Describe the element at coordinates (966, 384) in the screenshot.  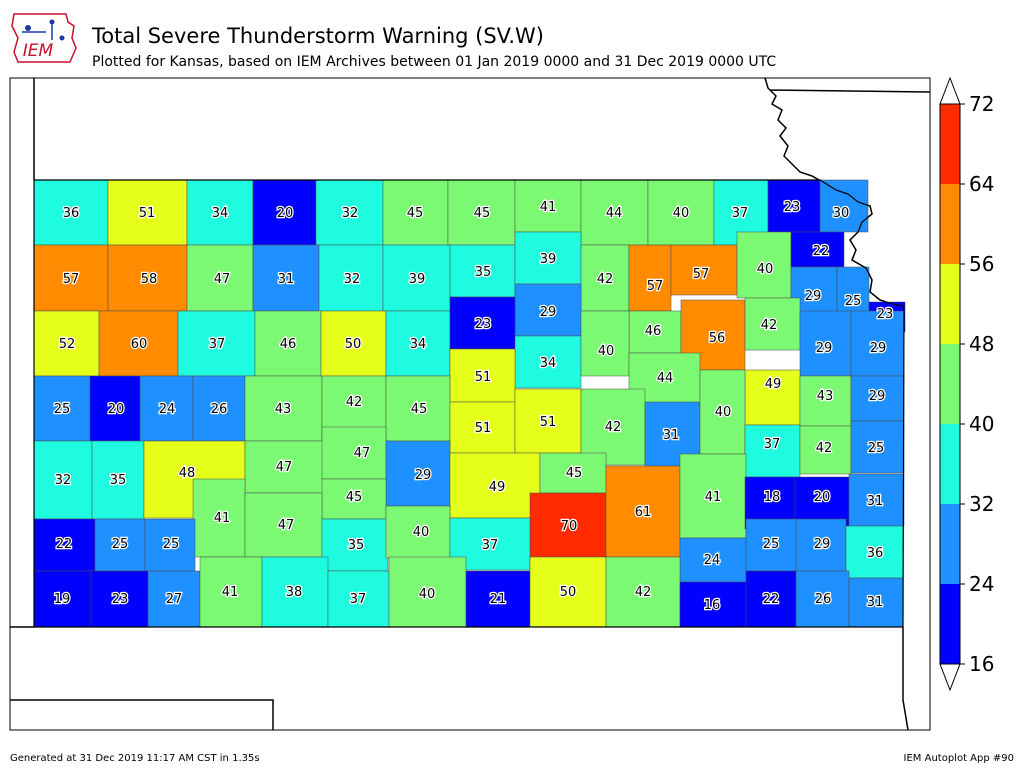
I see `colorbar-legend: 16 24 32 40 48 56 64 72` at that location.